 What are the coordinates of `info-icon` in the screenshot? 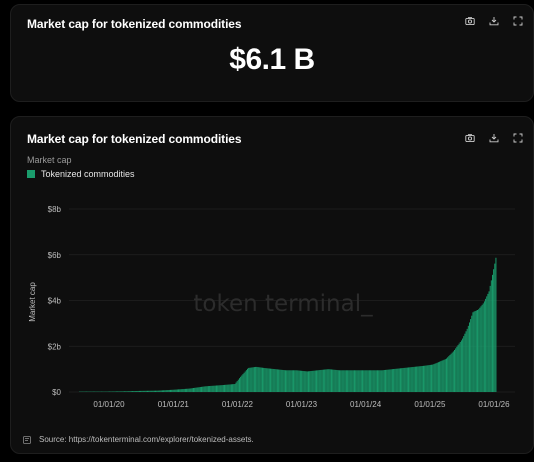 It's located at (27, 439).